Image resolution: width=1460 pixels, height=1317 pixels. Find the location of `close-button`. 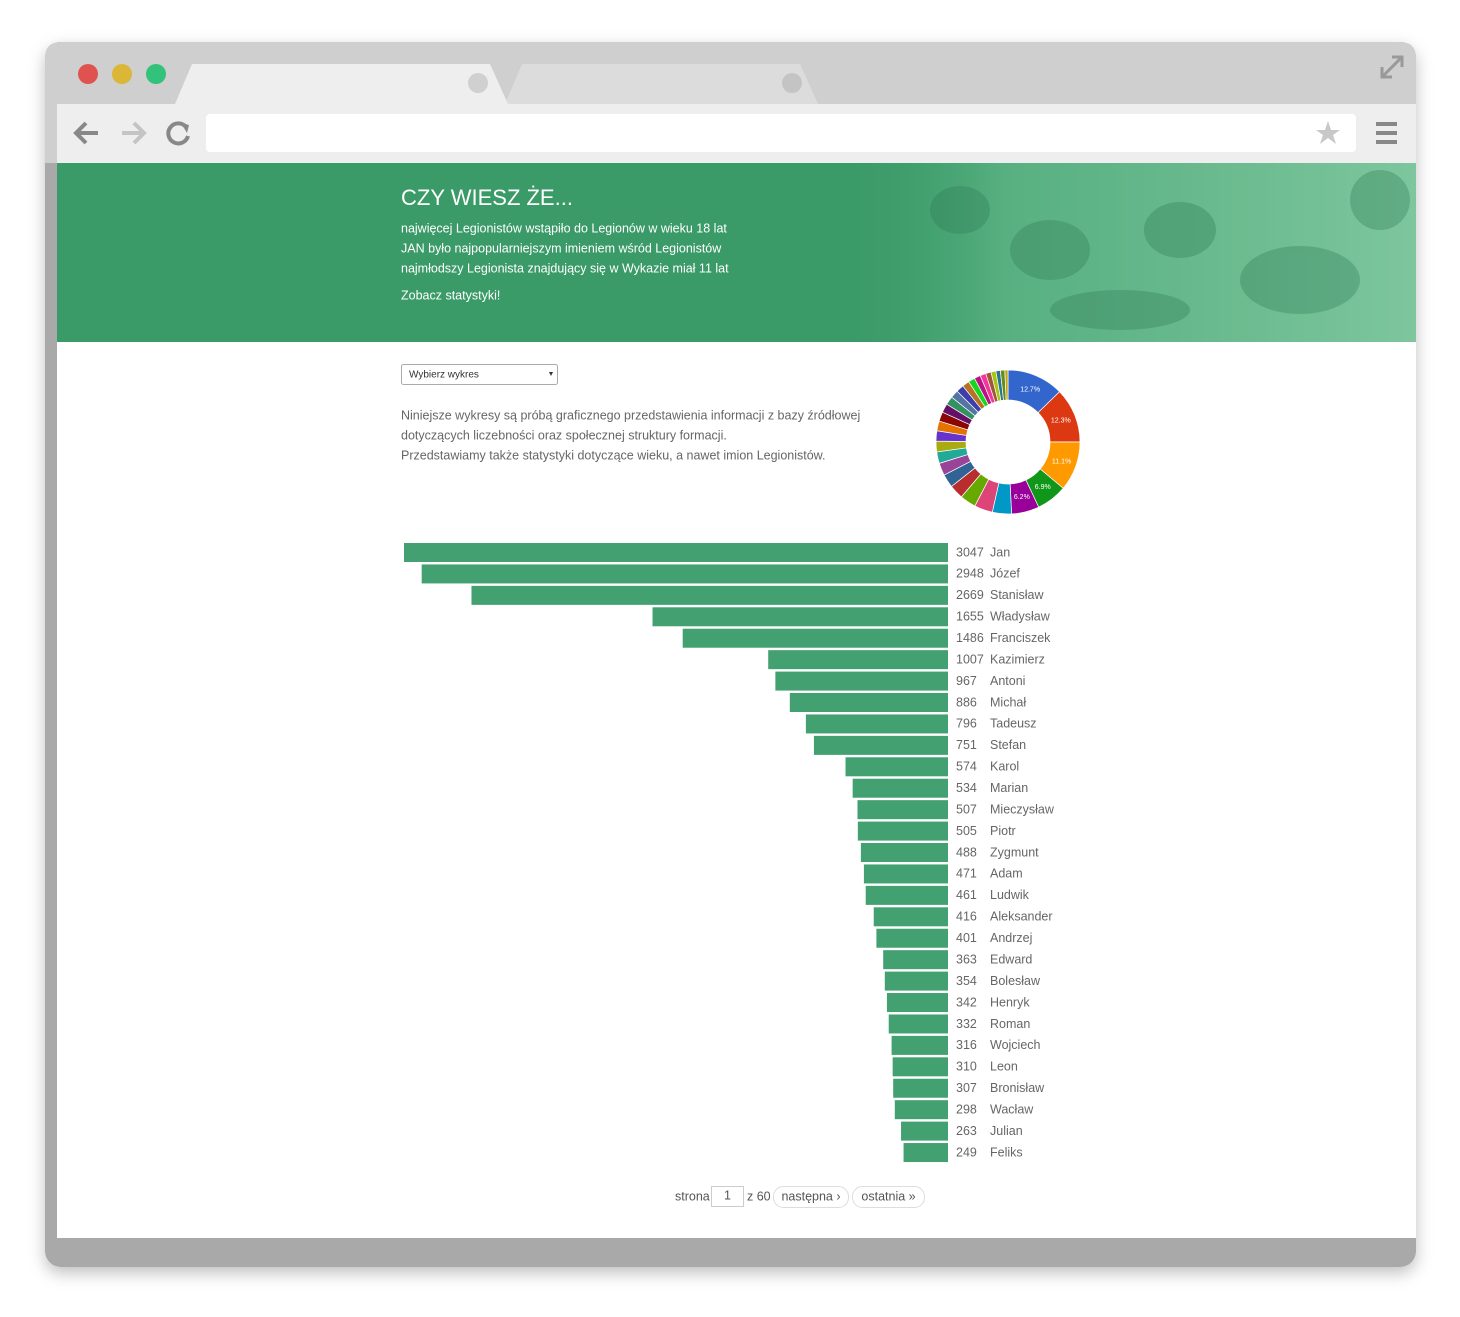

close-button is located at coordinates (88, 74).